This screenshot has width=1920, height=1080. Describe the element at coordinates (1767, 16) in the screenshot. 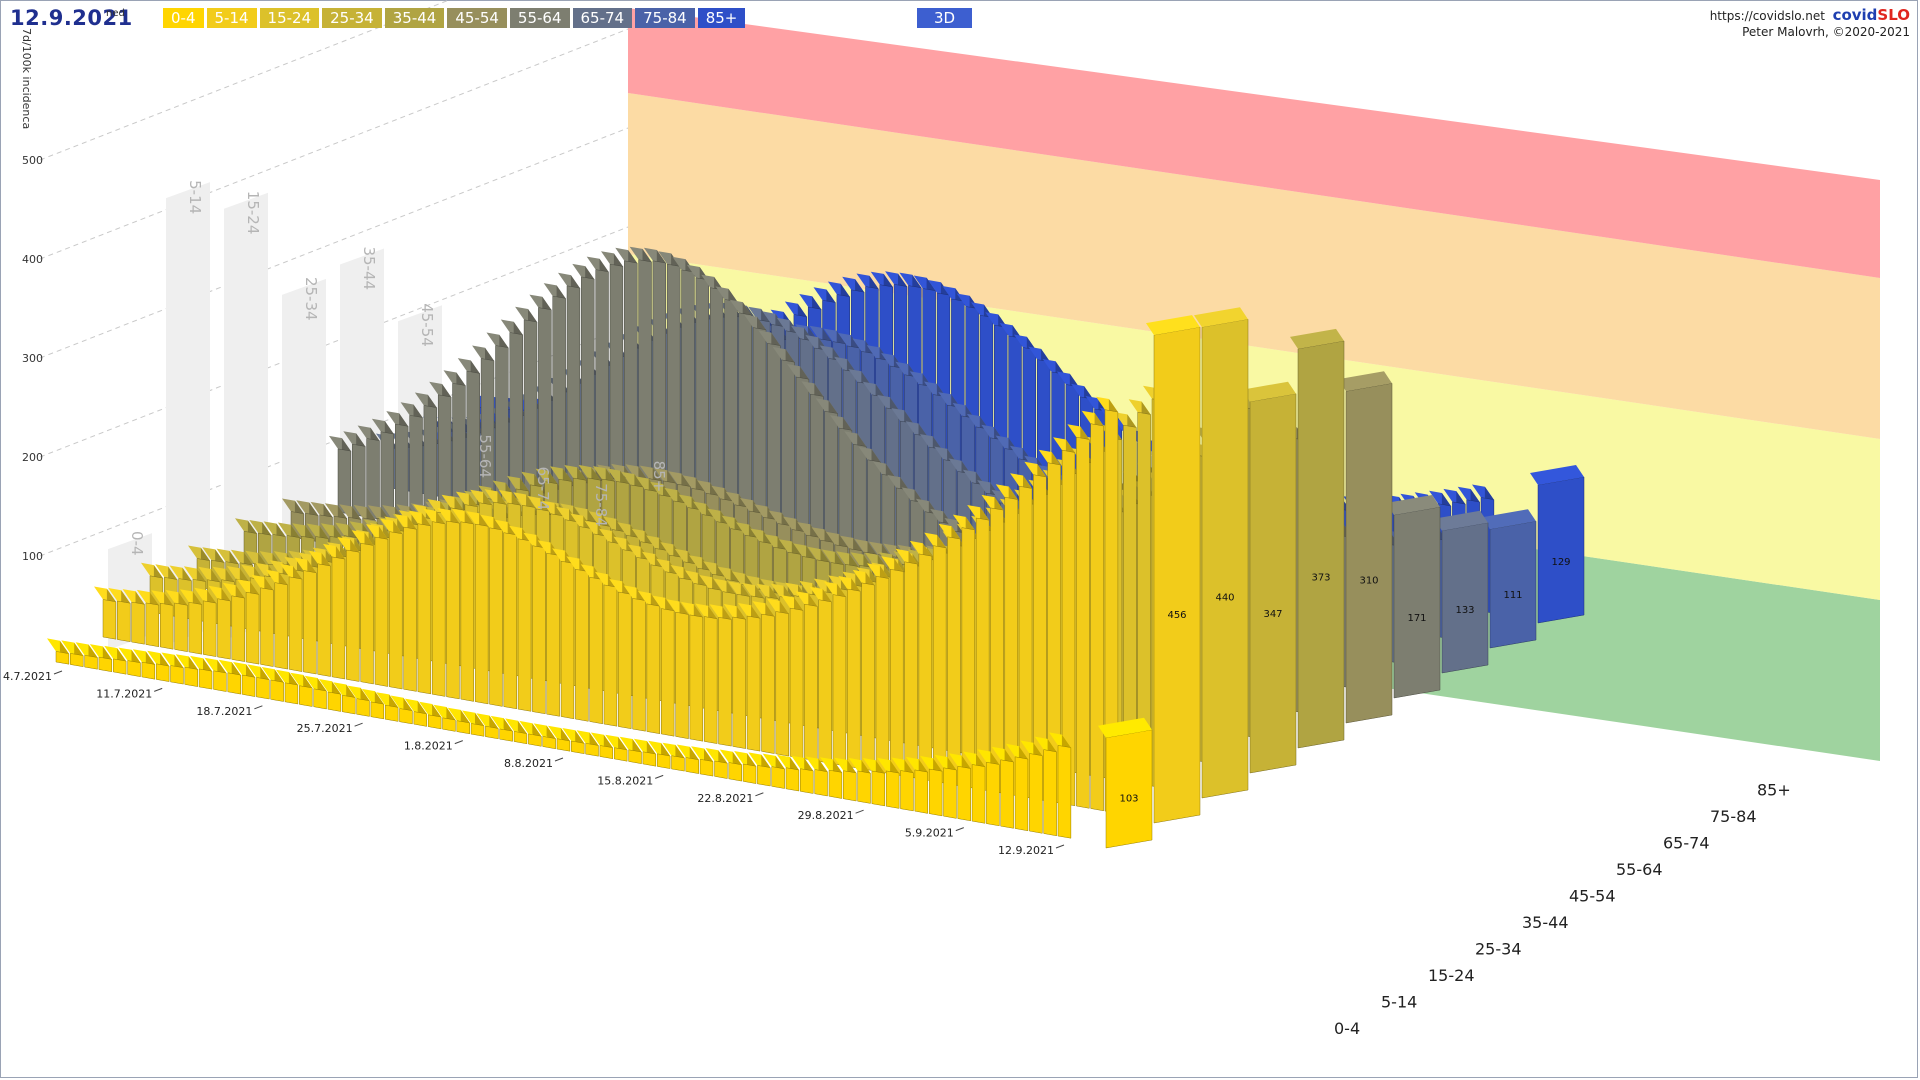

I see `source-url: https://covidslo.net` at that location.